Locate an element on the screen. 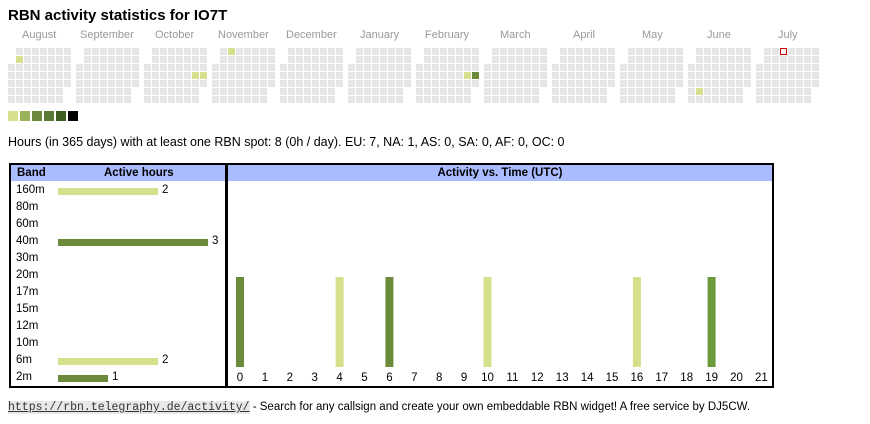  band-name: 15m is located at coordinates (27, 309).